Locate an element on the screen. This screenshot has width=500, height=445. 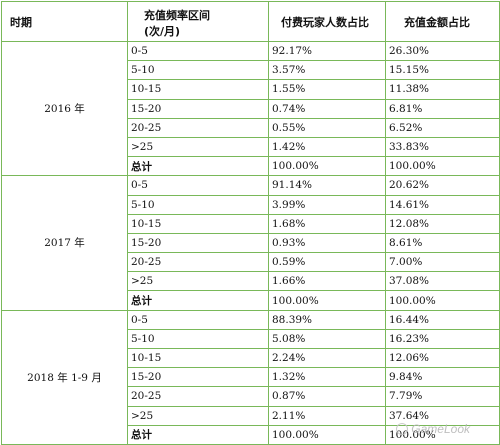
table-row: 15-20 1.32% 9.84% is located at coordinates (251, 377).